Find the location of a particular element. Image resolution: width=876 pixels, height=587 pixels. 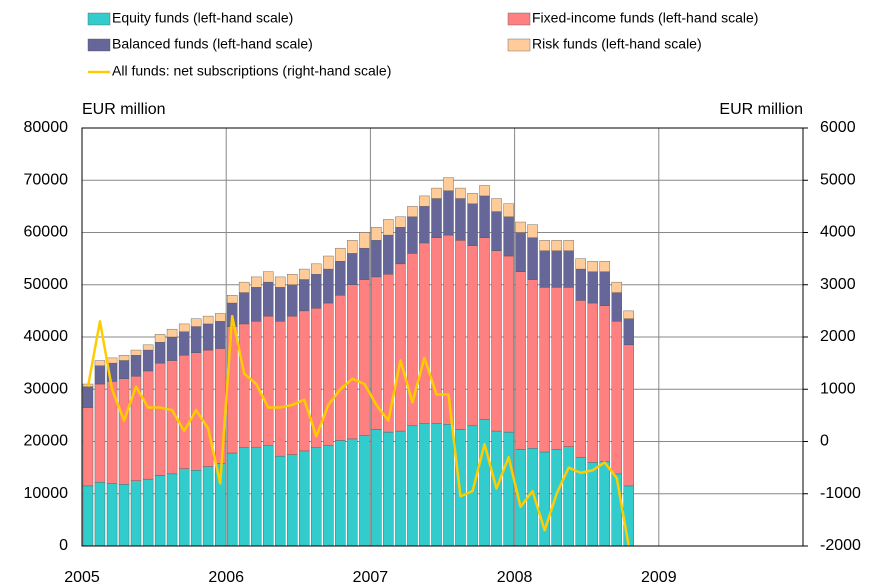

y2-tick-label: 2000 is located at coordinates (838, 336).